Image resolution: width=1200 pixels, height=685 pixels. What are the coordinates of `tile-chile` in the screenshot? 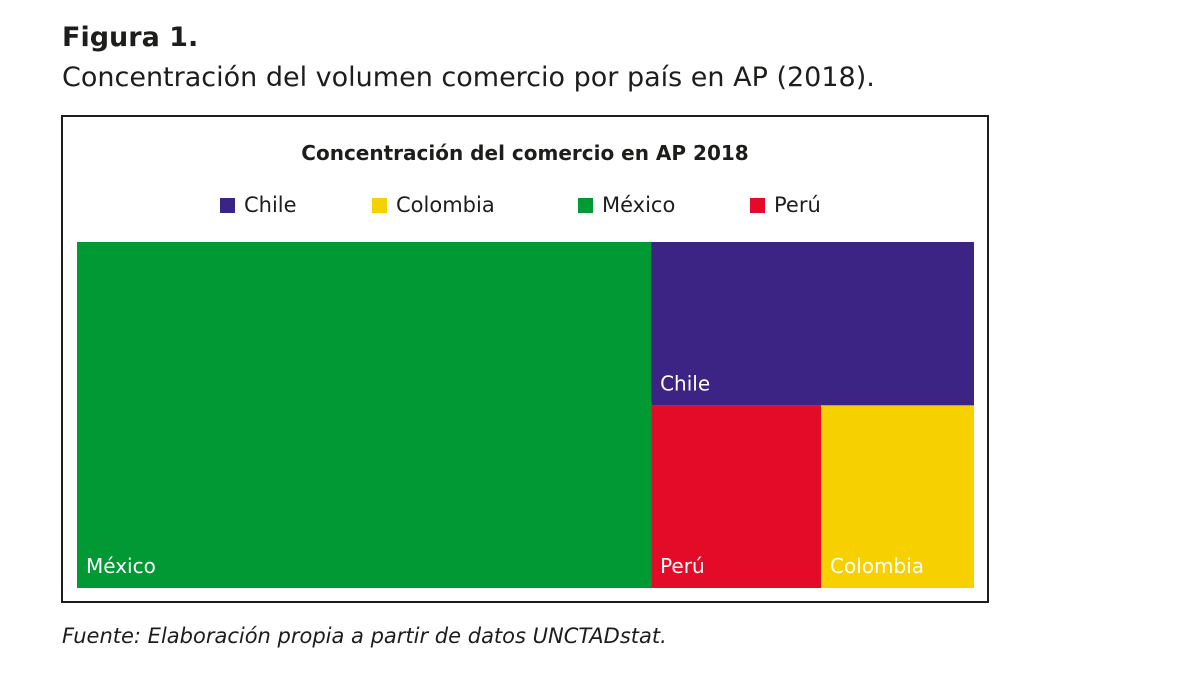 It's located at (812, 324).